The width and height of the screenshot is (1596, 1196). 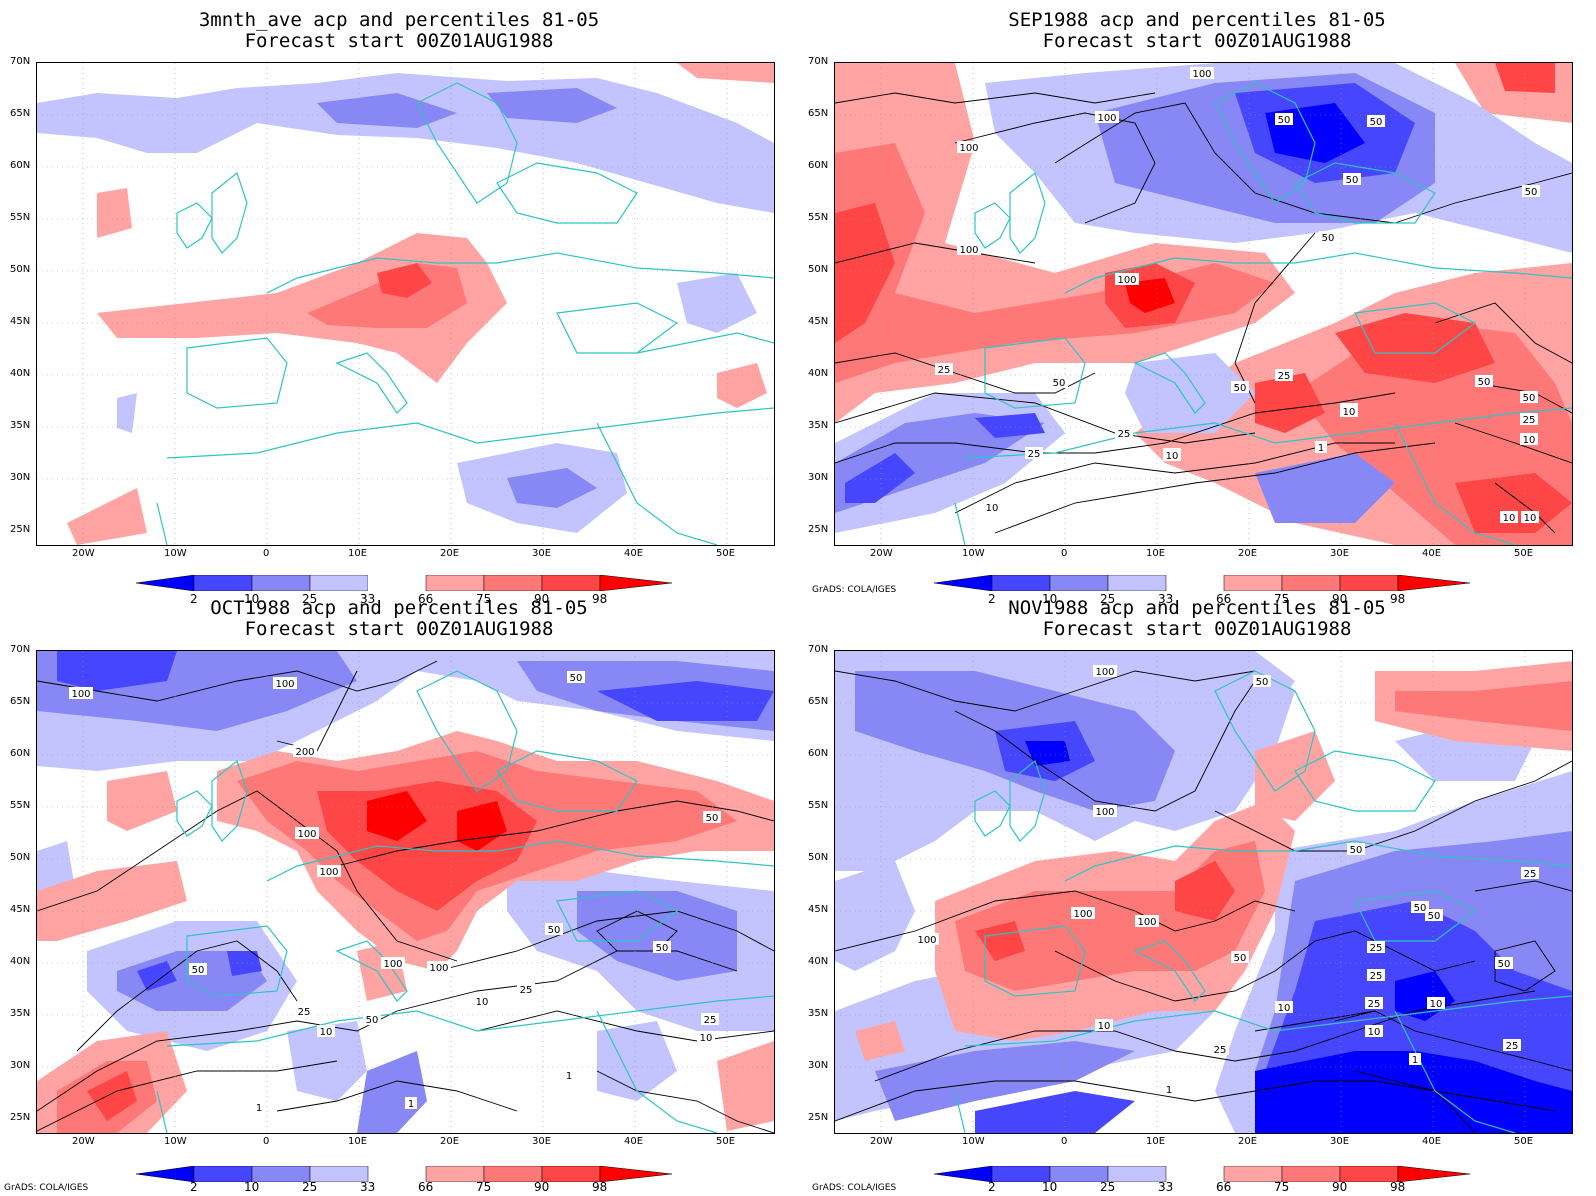 I want to click on lat-label: 55N, so click(x=818, y=805).